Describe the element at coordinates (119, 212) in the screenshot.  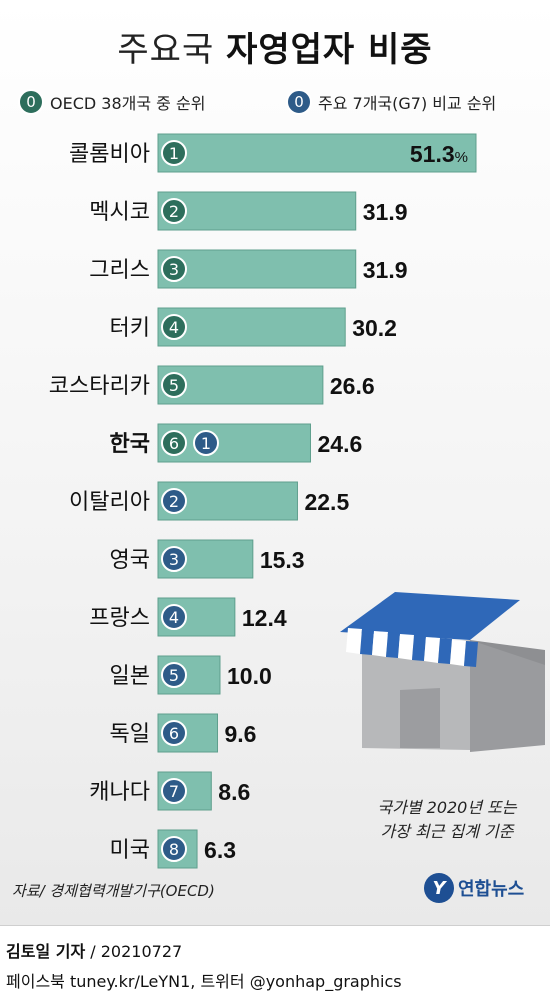
I see `category-label: 멕시코` at that location.